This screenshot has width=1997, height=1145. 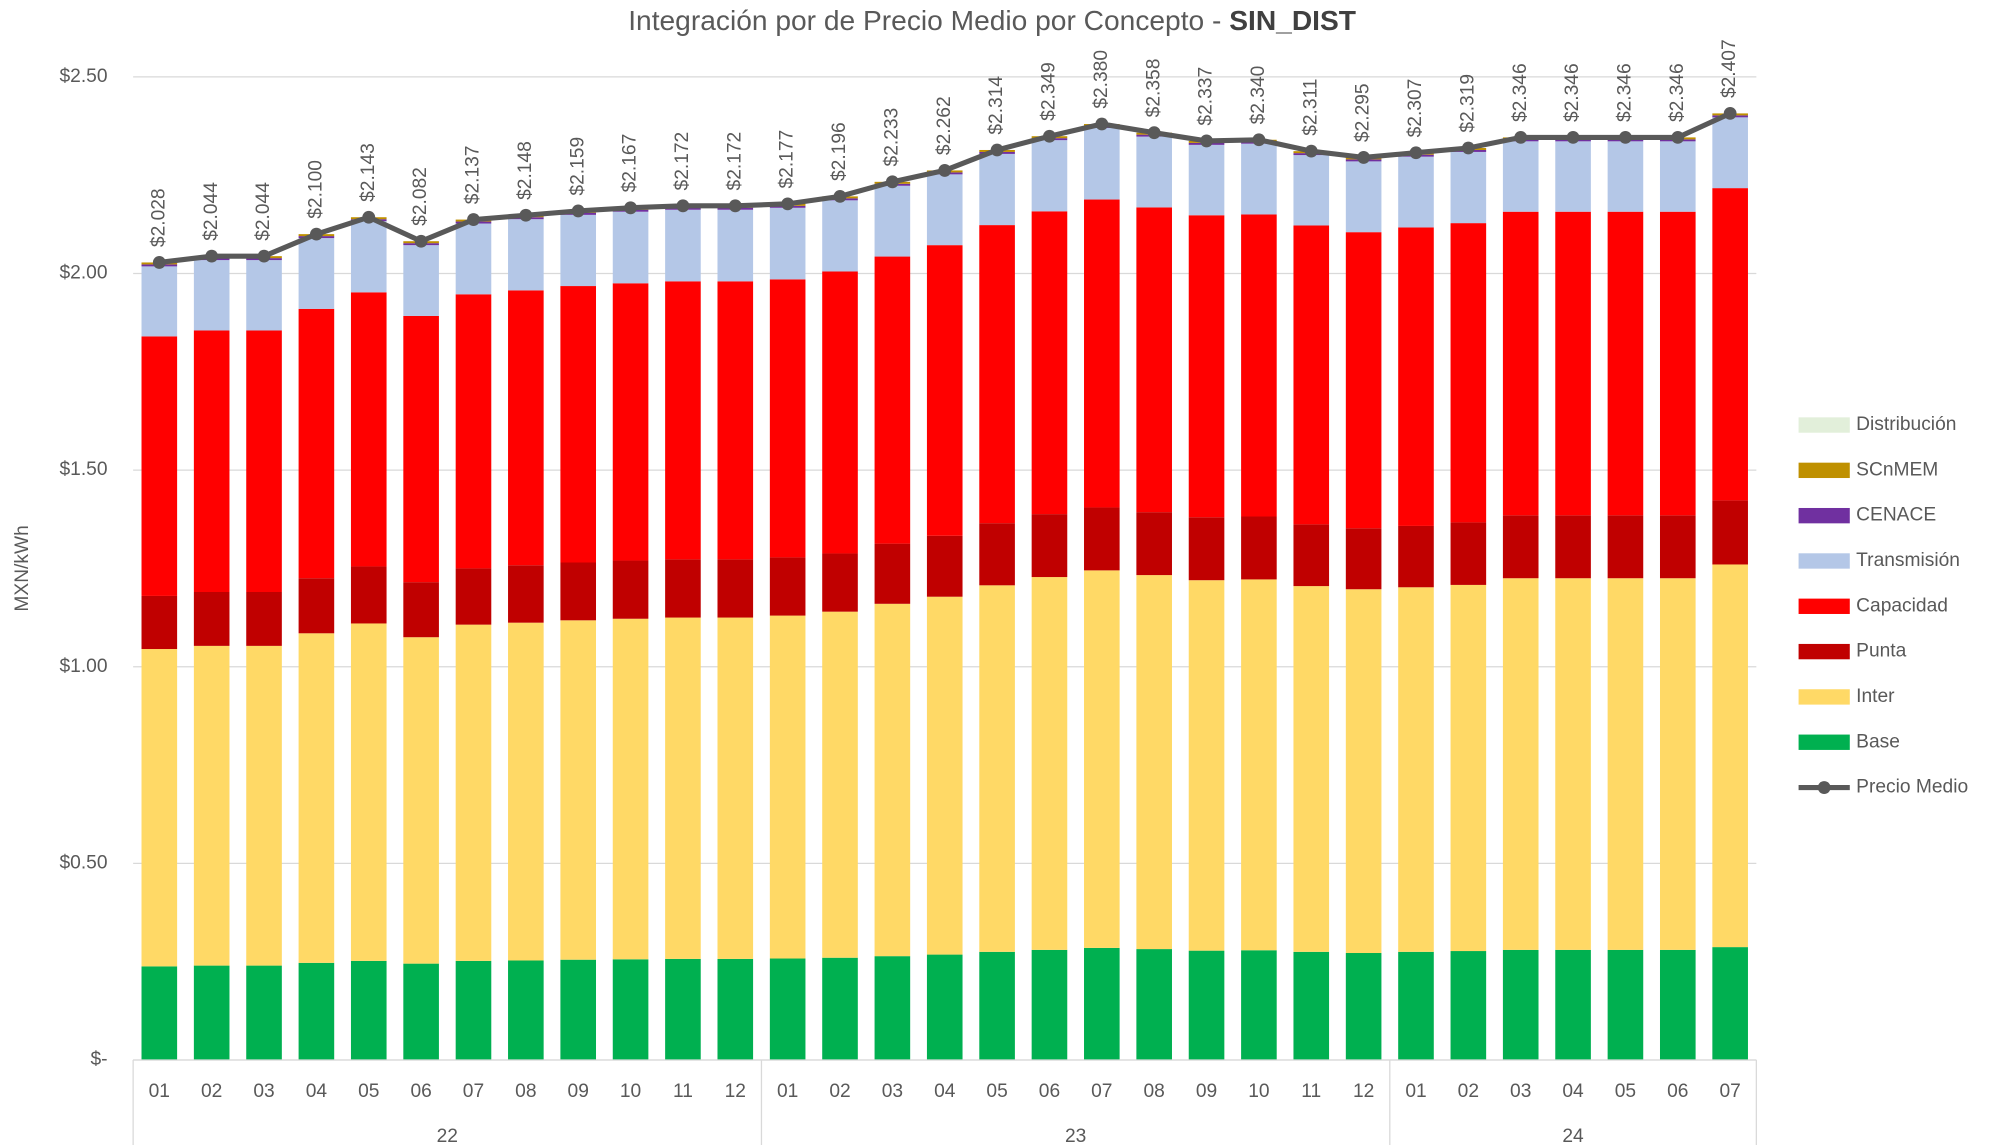 I want to click on data-label: $2.319, so click(x=1467, y=103).